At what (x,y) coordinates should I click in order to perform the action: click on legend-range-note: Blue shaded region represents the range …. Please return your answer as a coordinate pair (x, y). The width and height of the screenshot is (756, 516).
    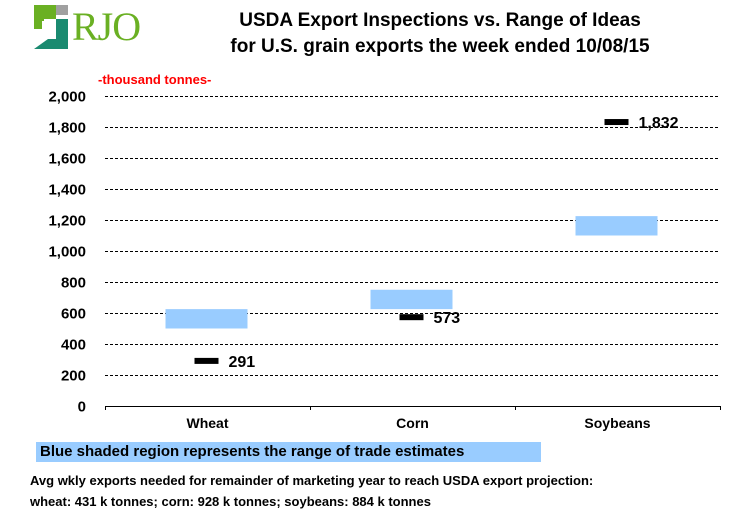
    Looking at the image, I should click on (288, 452).